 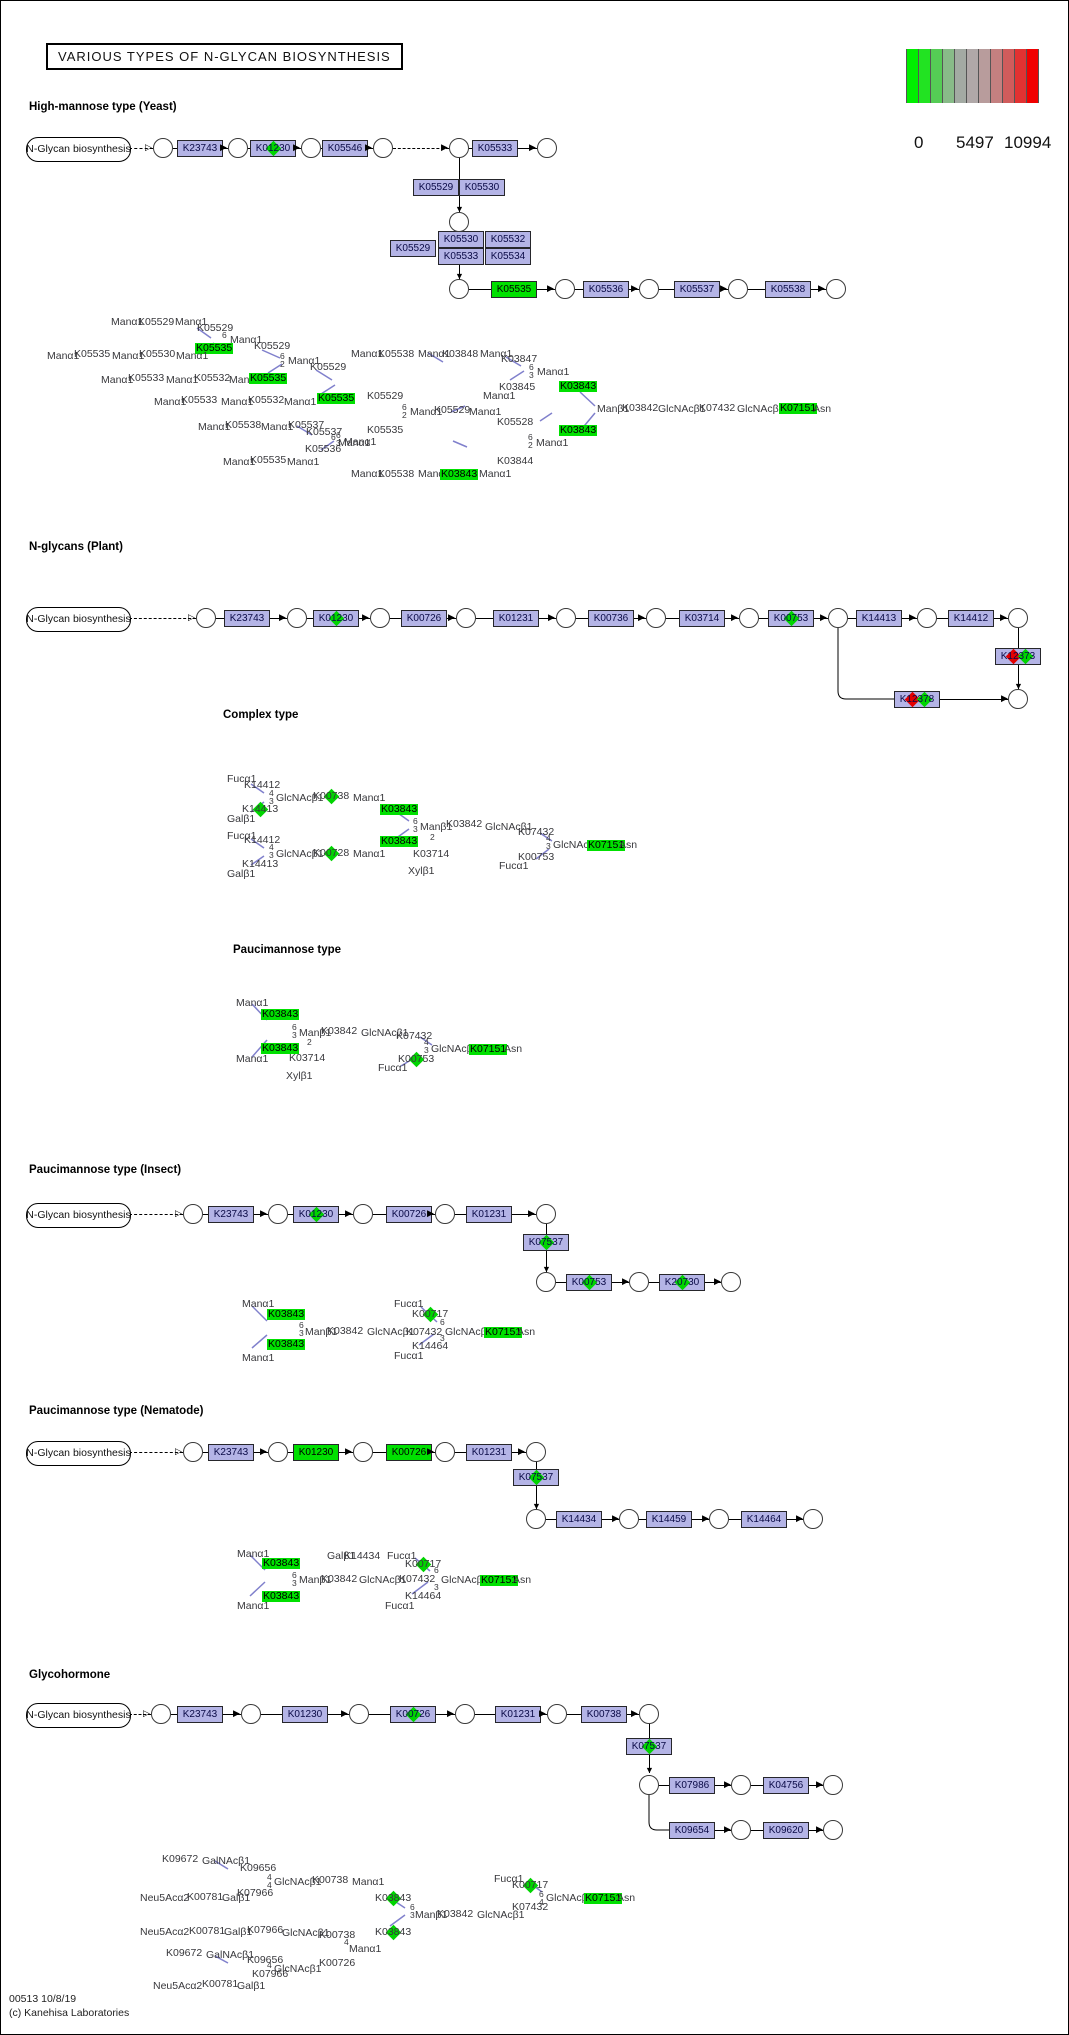 I want to click on ko-label-K14413: K14413, so click(x=260, y=864).